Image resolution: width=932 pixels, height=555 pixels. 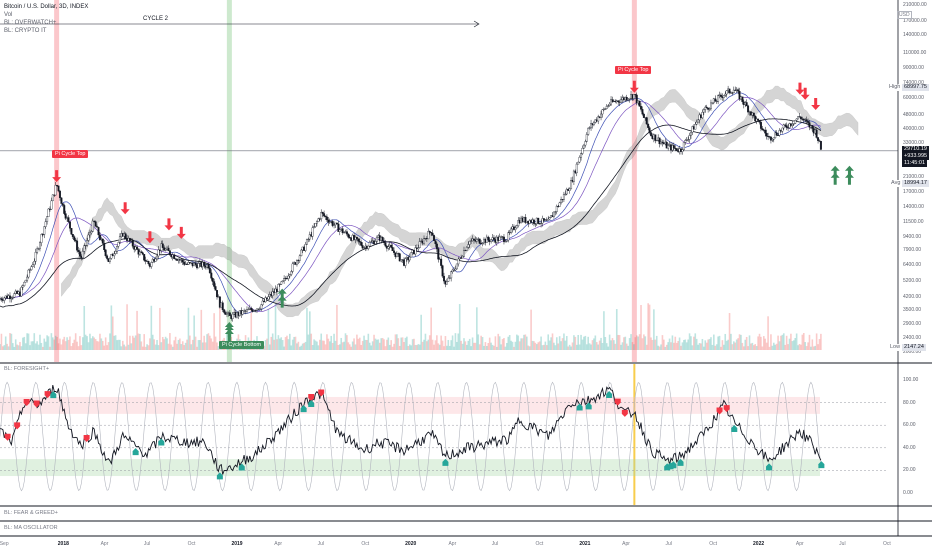 What do you see at coordinates (914, 347) in the screenshot?
I see `low-value: 2147.24` at bounding box center [914, 347].